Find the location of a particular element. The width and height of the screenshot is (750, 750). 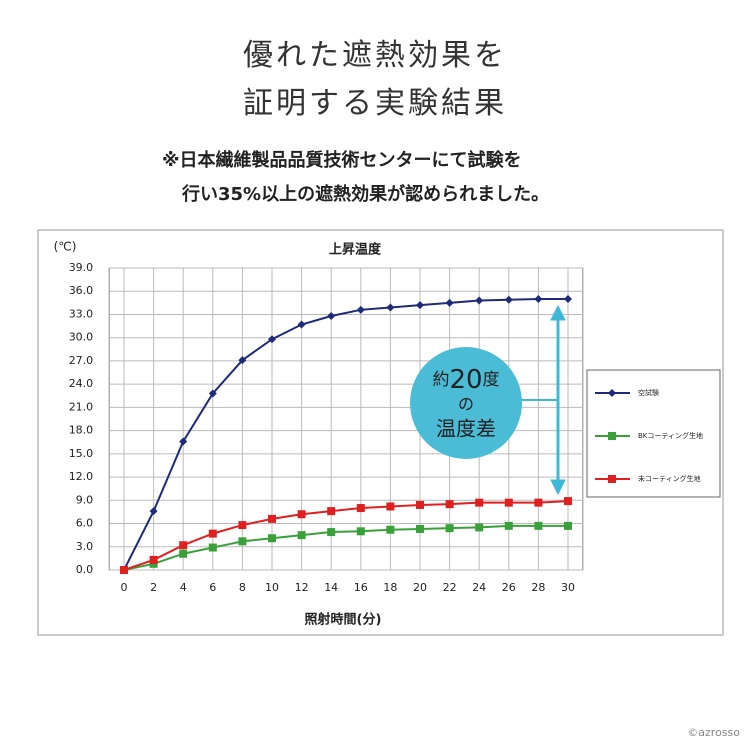

annotation-line: の is located at coordinates (466, 404).